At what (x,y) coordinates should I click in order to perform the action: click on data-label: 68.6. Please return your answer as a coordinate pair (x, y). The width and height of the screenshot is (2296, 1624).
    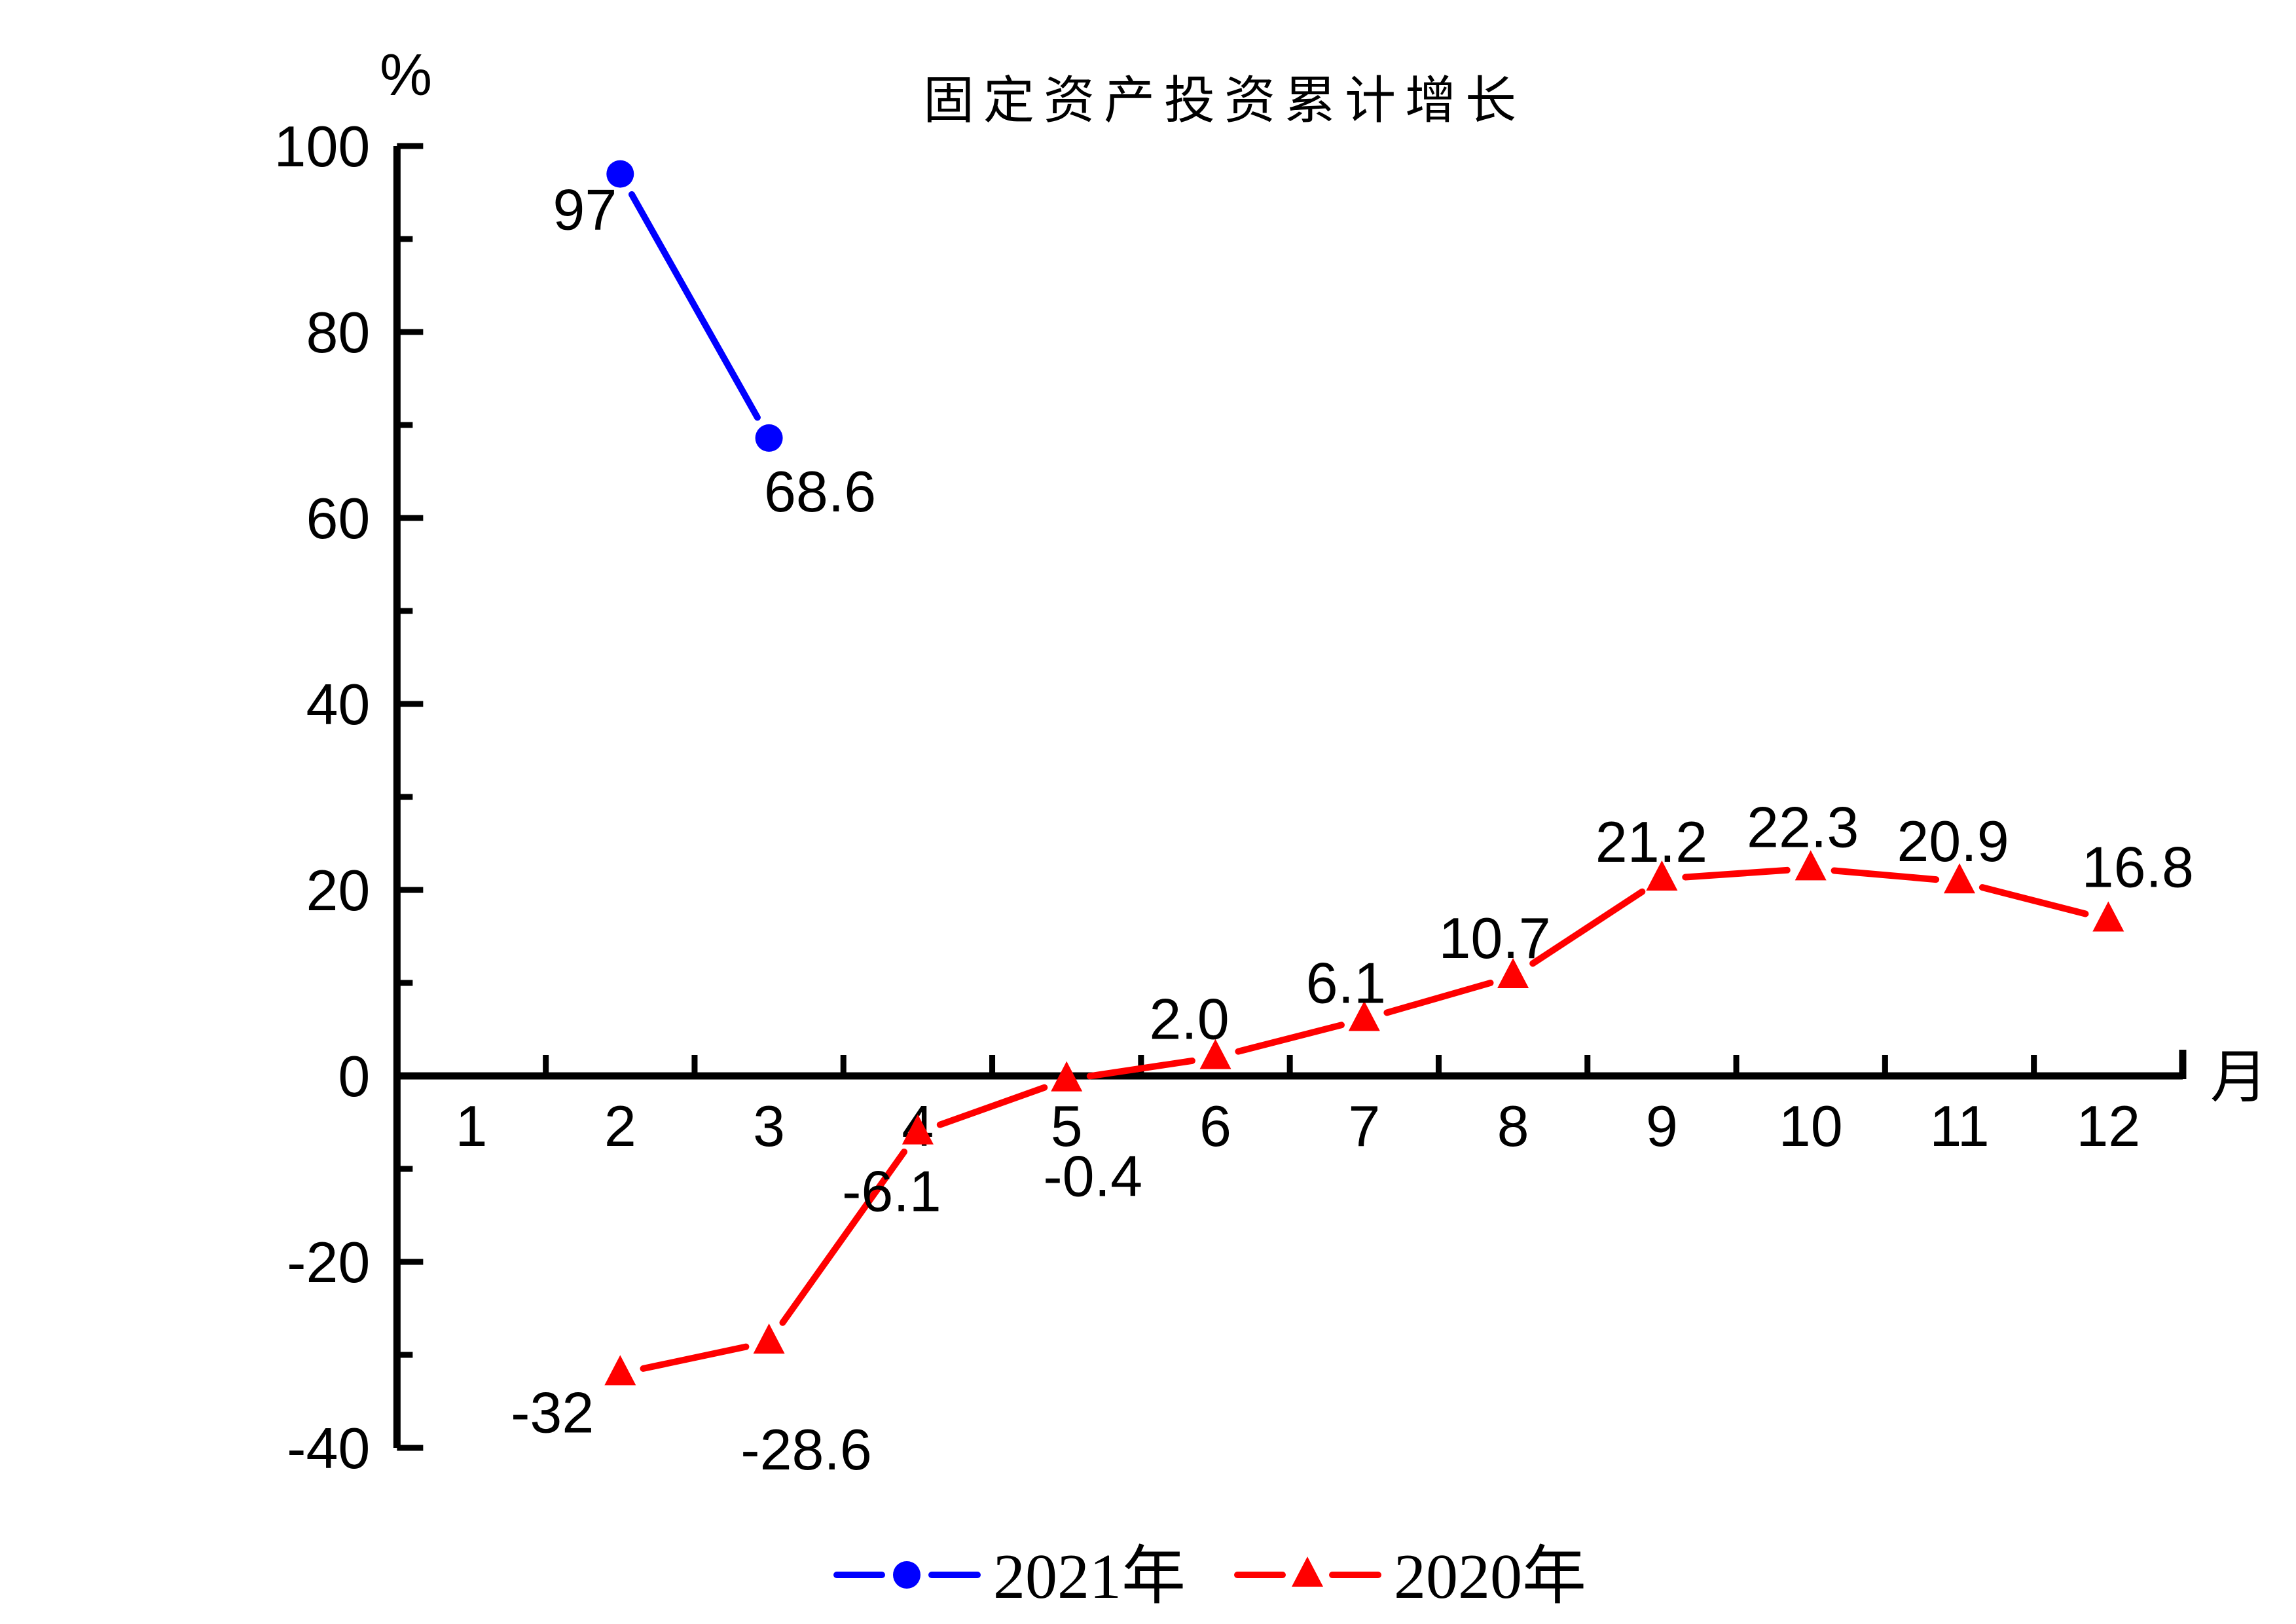
    Looking at the image, I should click on (820, 491).